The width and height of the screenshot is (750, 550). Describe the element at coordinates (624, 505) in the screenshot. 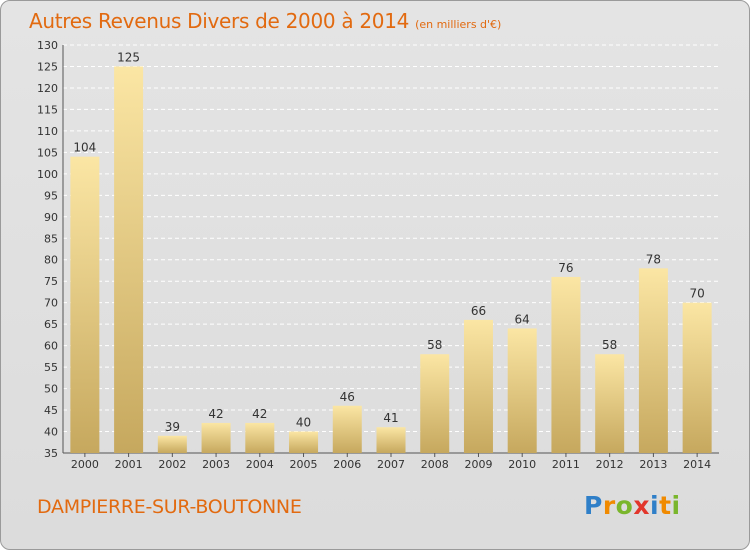

I see `logo-letter: o` at that location.